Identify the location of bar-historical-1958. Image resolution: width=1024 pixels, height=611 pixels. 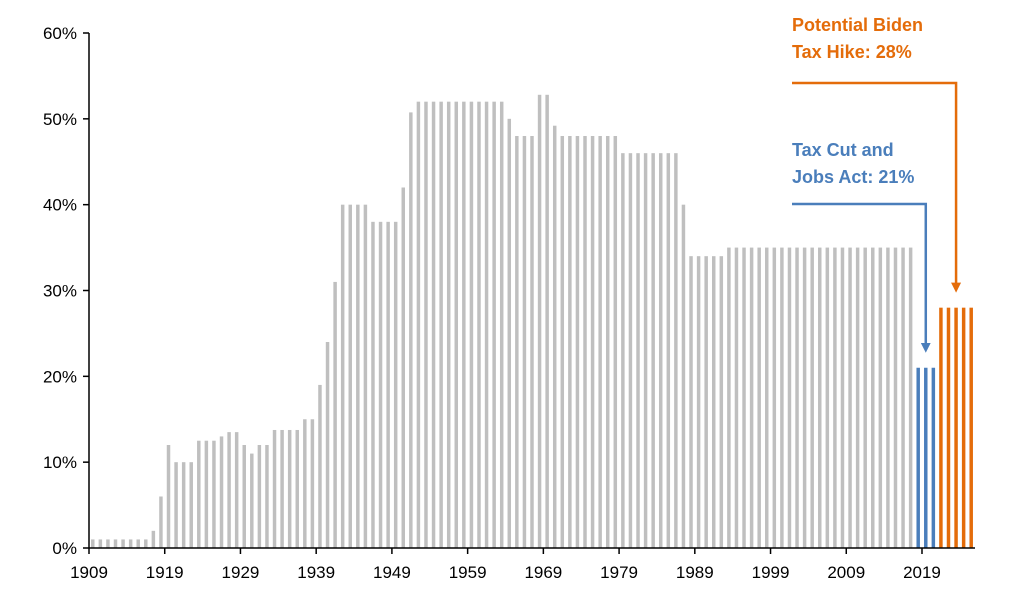
(464, 325).